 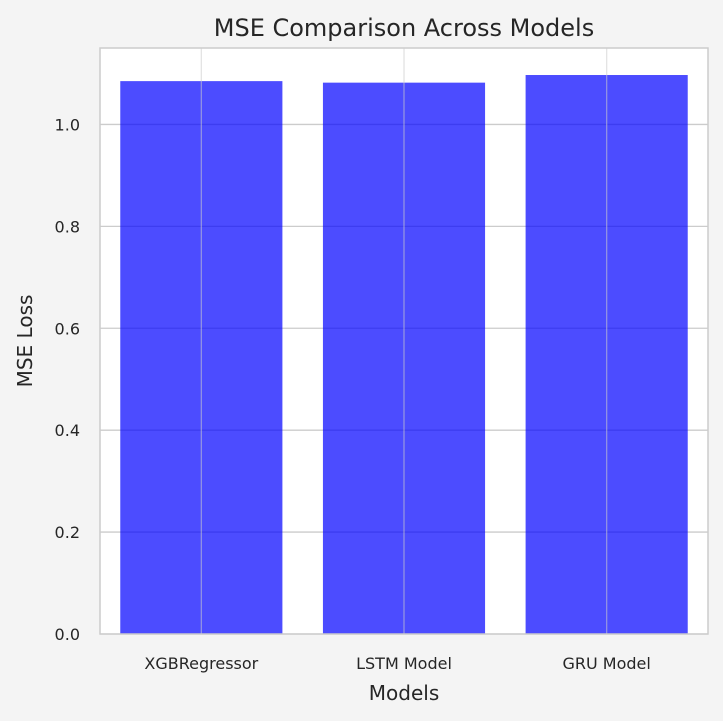 I want to click on x-tick-label: LSTM Model, so click(x=404, y=663).